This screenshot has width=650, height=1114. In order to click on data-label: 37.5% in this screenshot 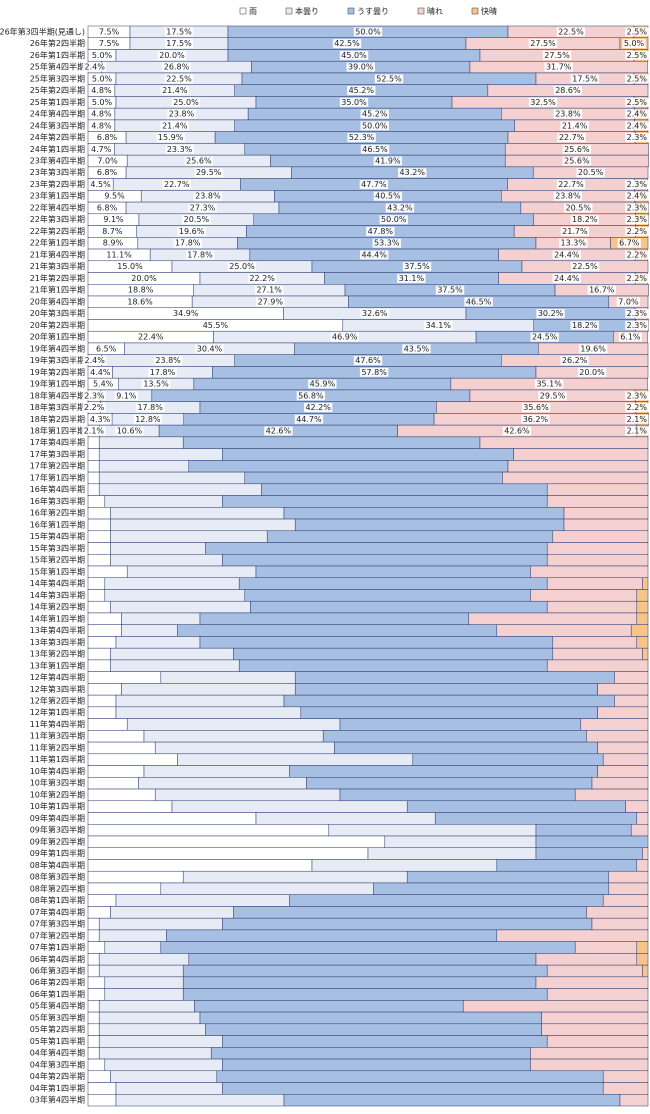, I will do `click(417, 266)`.